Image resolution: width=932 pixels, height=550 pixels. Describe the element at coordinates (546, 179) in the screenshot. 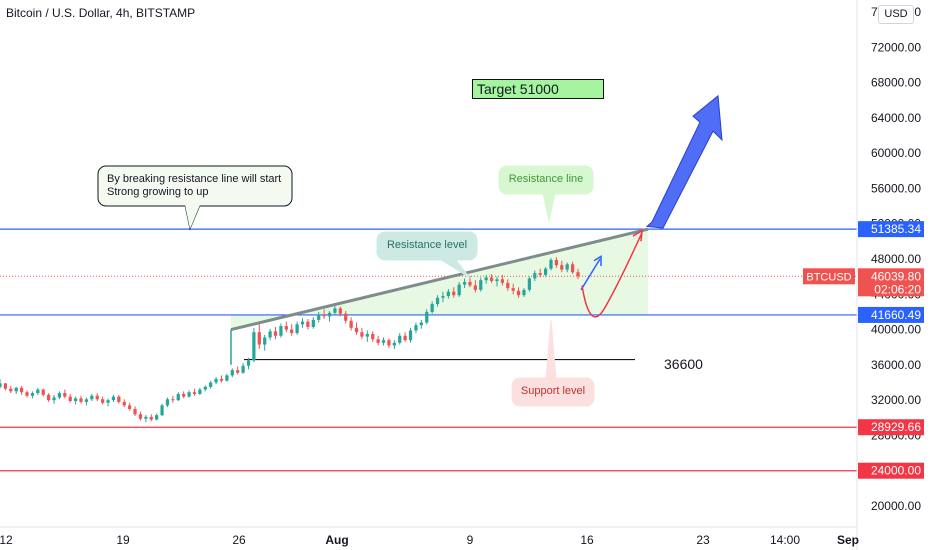

I see `resistance-line-note-text: Resistance line` at that location.